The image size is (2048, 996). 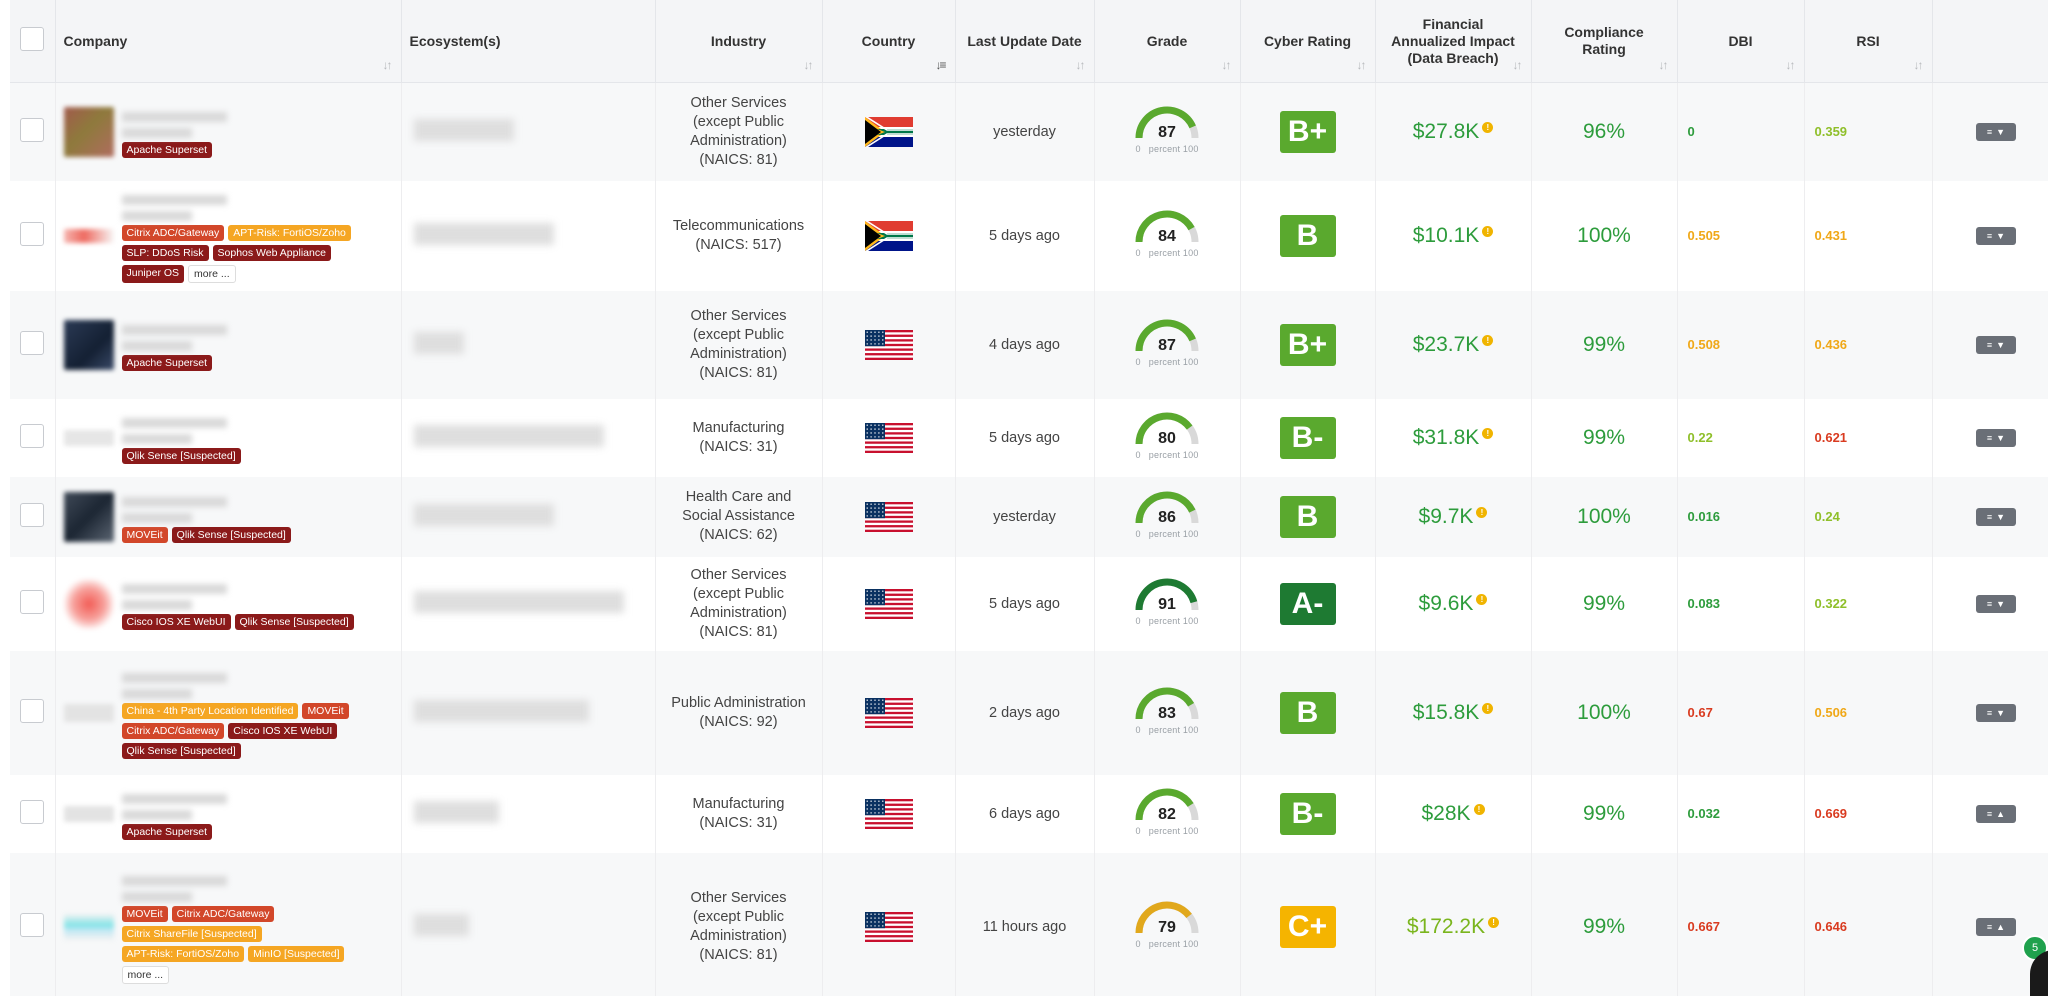 I want to click on company-cell: Qlik Sense [Suspected], so click(x=228, y=437).